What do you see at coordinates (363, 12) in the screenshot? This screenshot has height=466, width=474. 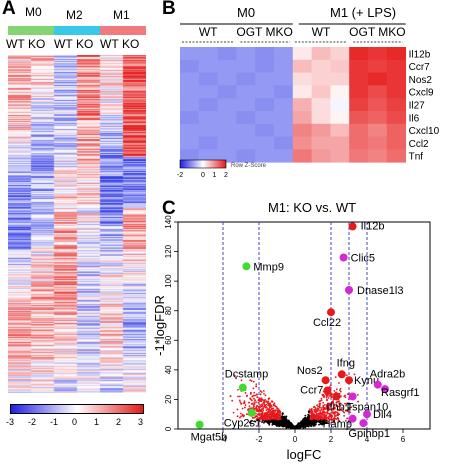 I see `panel-b-group-m1: M1 (+ LPS)` at bounding box center [363, 12].